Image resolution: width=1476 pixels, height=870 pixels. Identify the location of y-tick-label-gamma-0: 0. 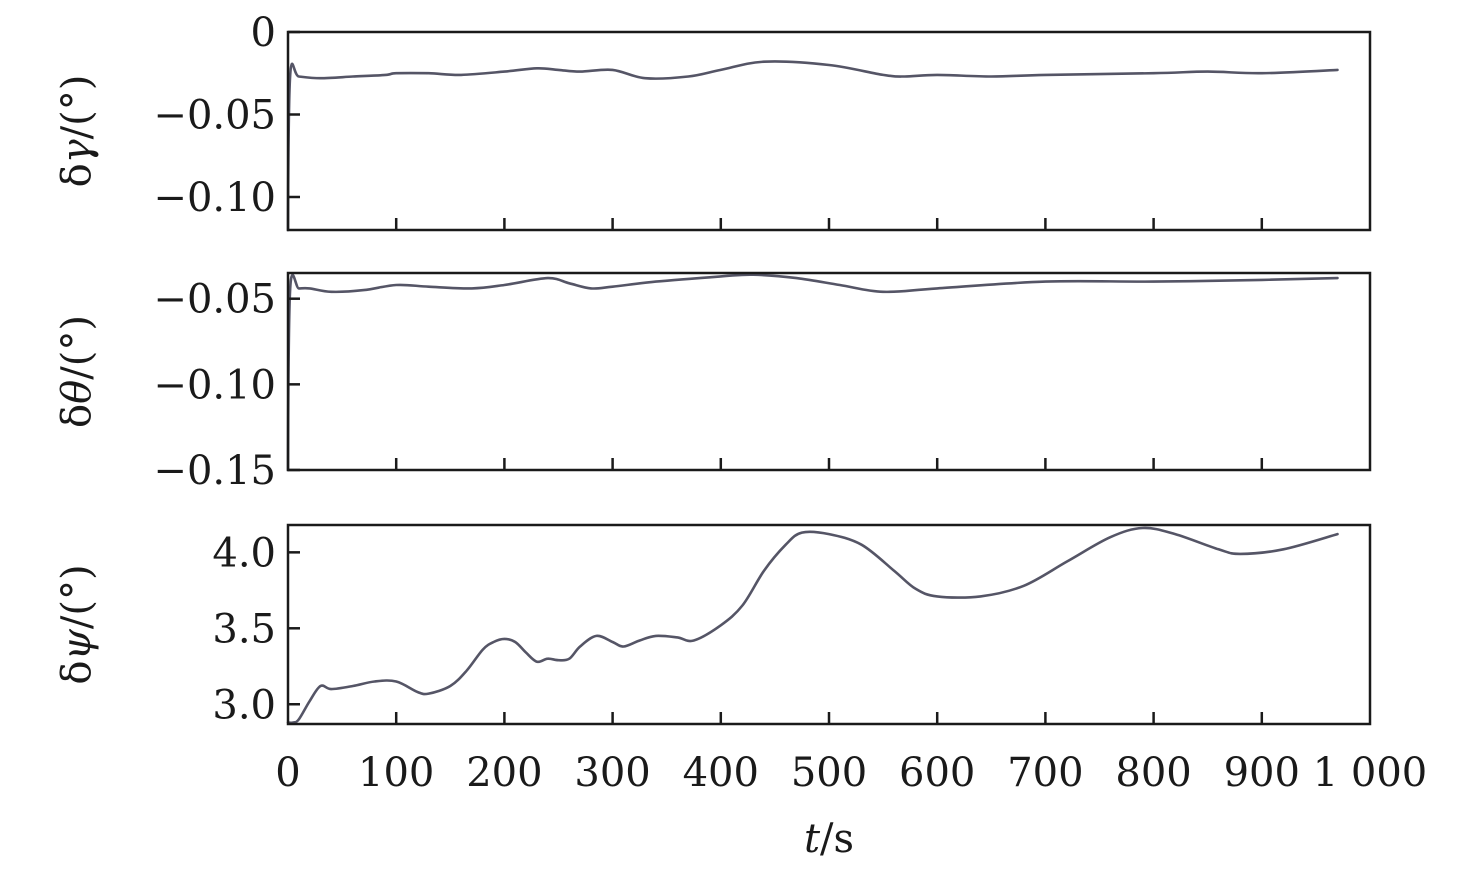
(263, 33).